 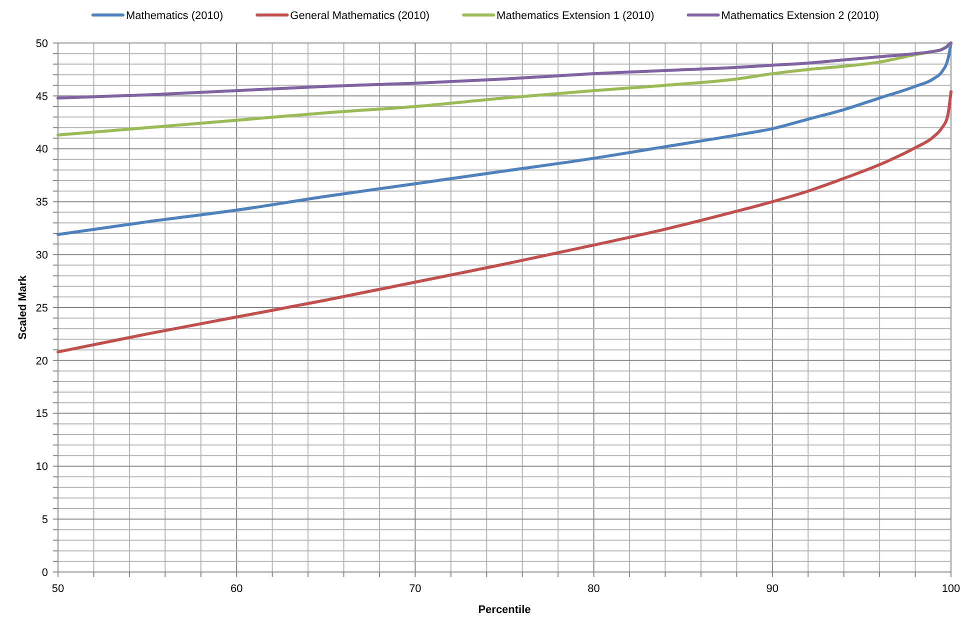 I want to click on x-tick-label: 100, so click(x=951, y=588).